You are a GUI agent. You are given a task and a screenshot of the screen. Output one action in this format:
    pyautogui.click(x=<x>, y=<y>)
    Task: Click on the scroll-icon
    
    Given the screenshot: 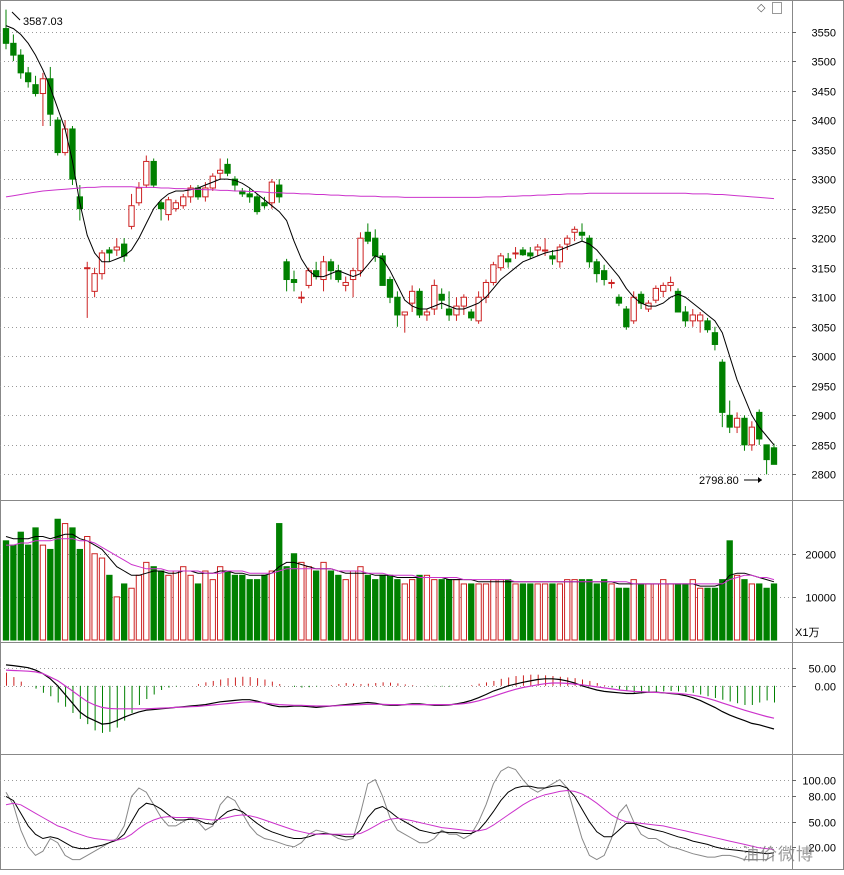 What is the action you would take?
    pyautogui.click(x=776, y=8)
    